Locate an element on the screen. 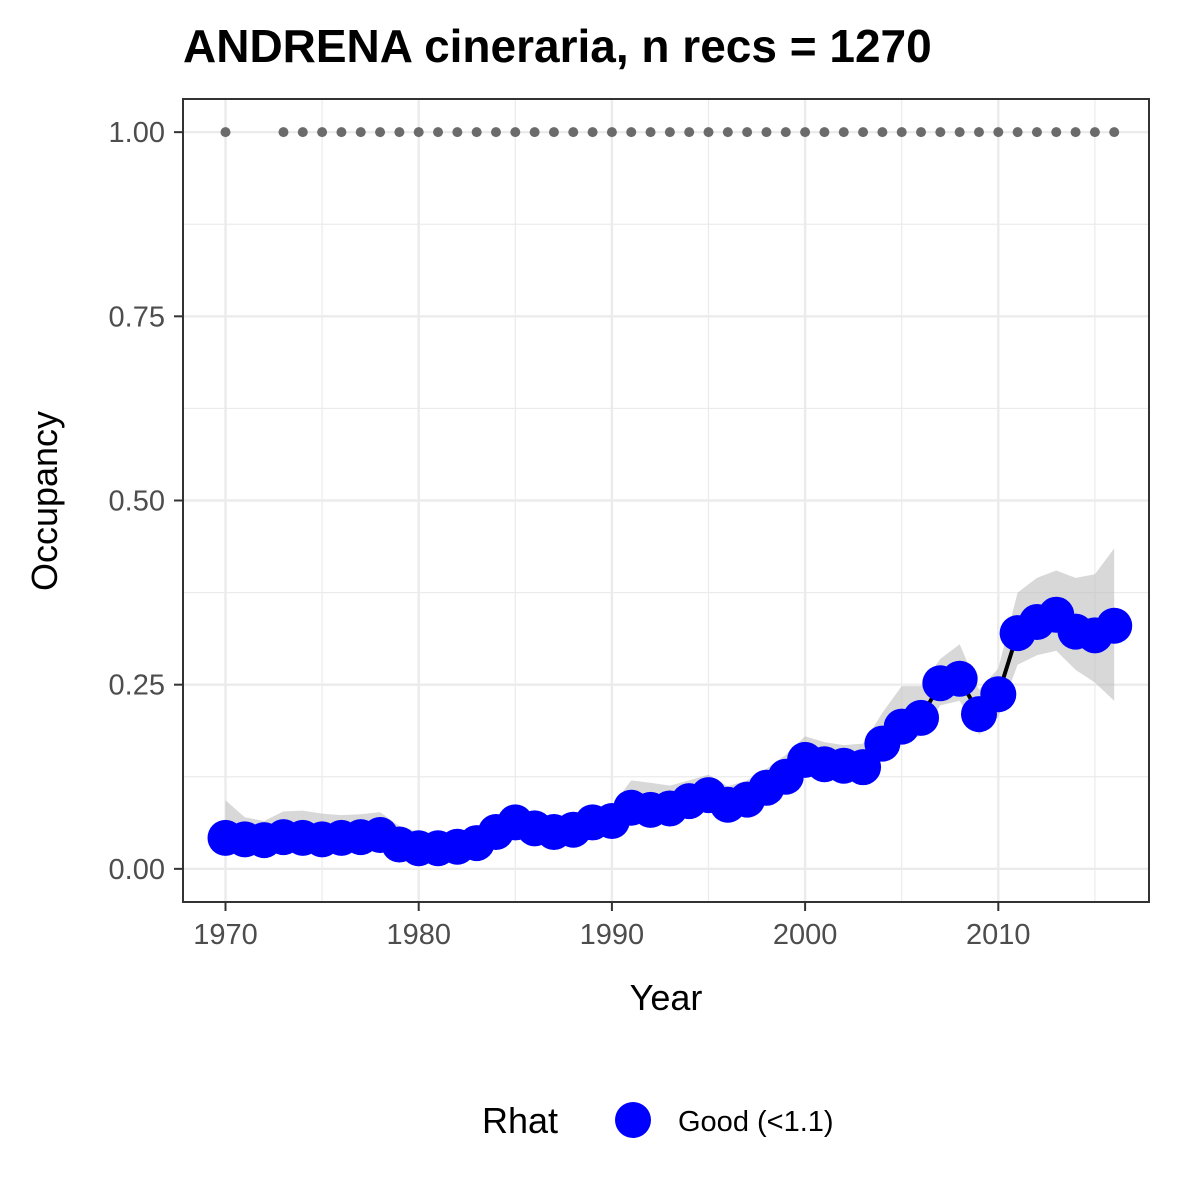  x-axis: 1970 1980 1990 2000 2010 is located at coordinates (612, 926).